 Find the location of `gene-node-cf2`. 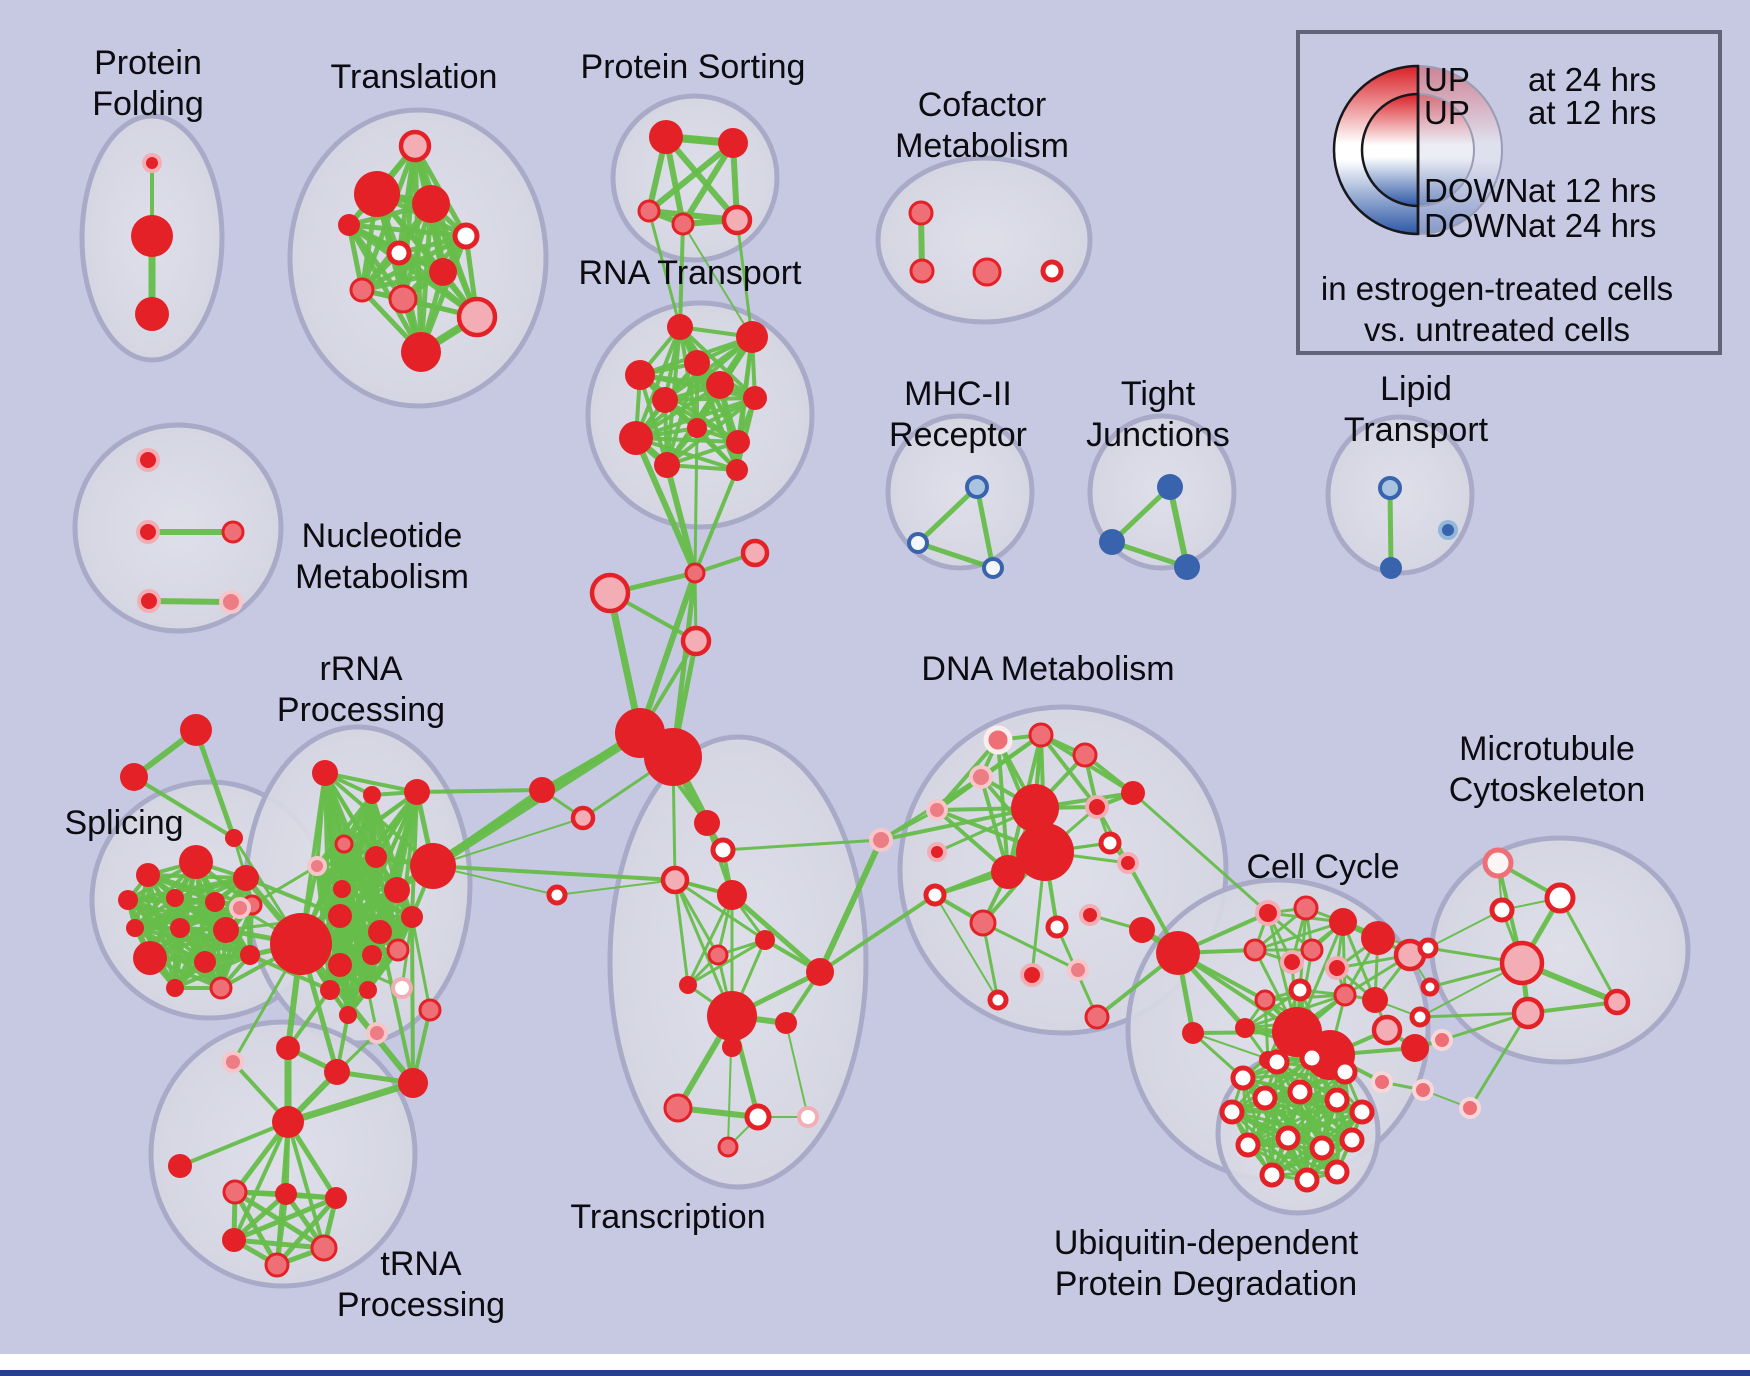

gene-node-cf2 is located at coordinates (922, 271).